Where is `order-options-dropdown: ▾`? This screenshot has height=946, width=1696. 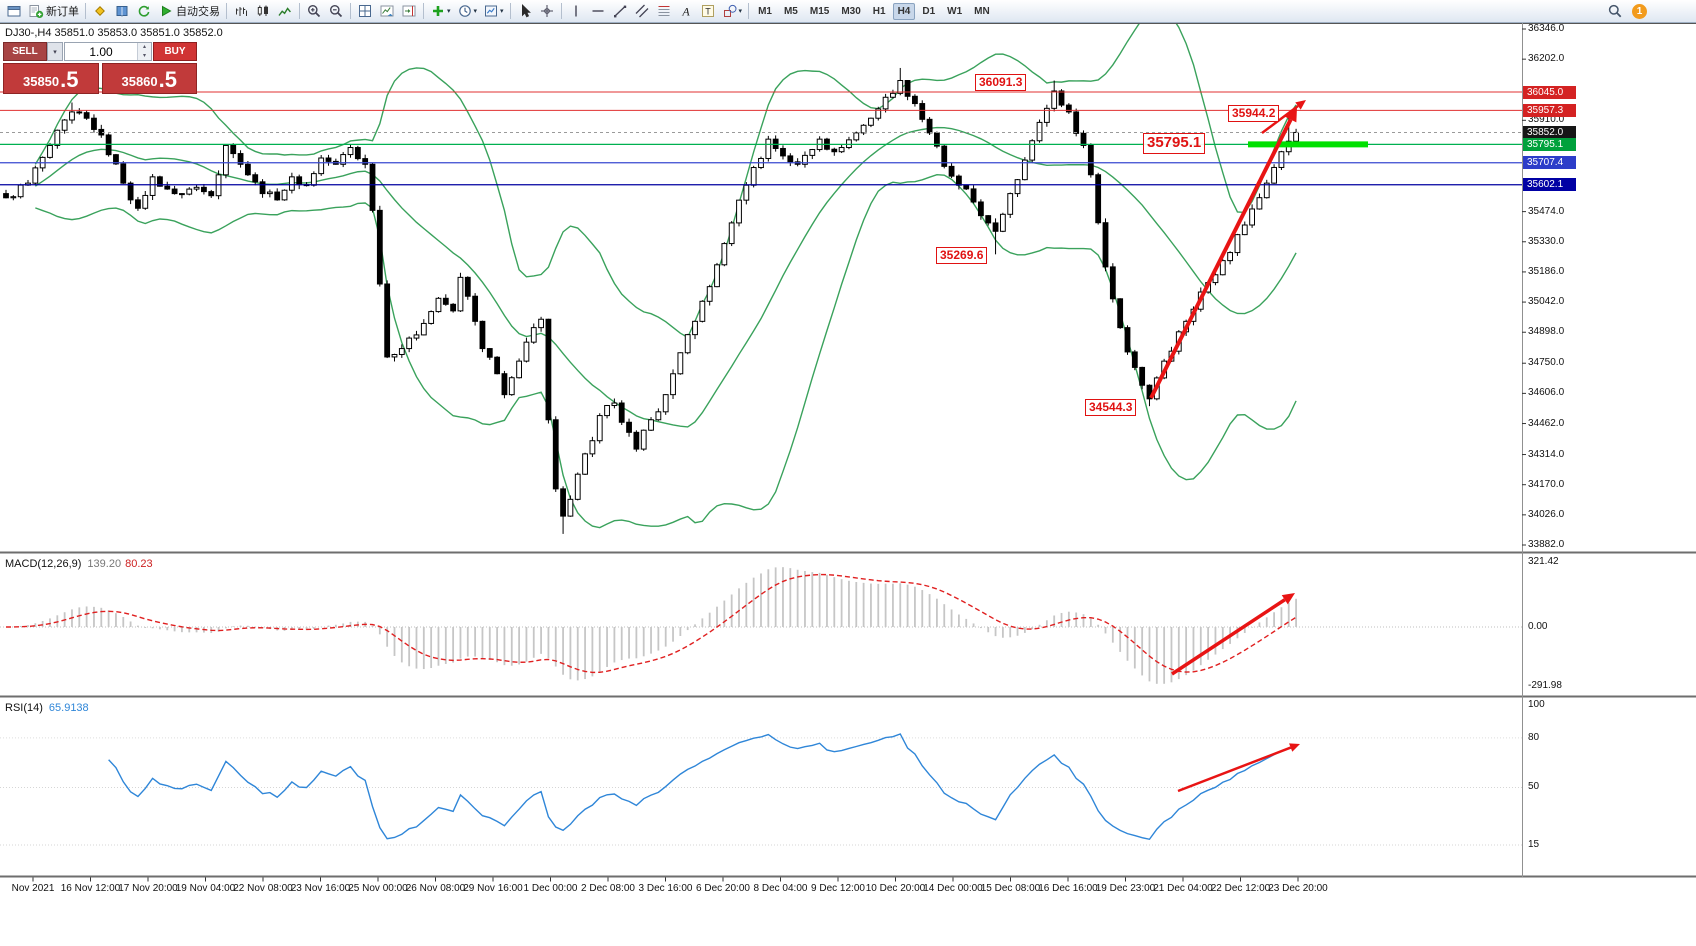 order-options-dropdown: ▾ is located at coordinates (55, 51).